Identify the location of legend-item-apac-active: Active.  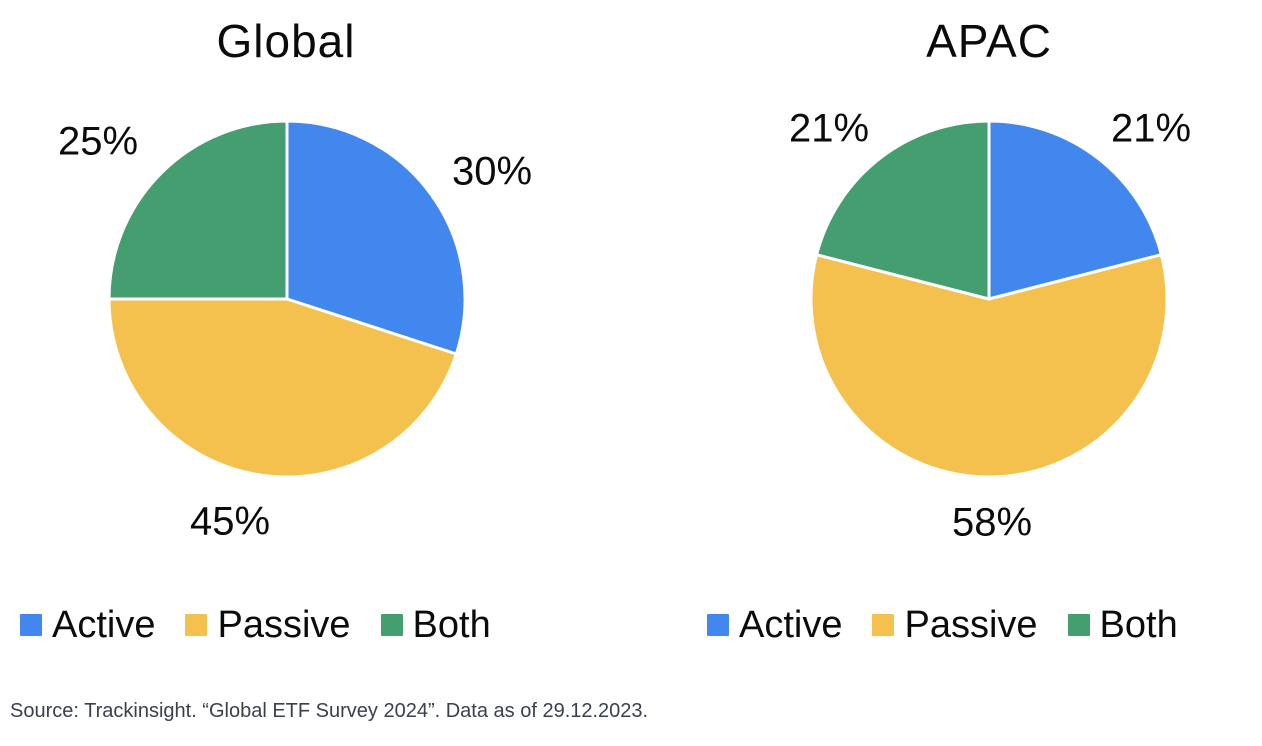
(774, 625).